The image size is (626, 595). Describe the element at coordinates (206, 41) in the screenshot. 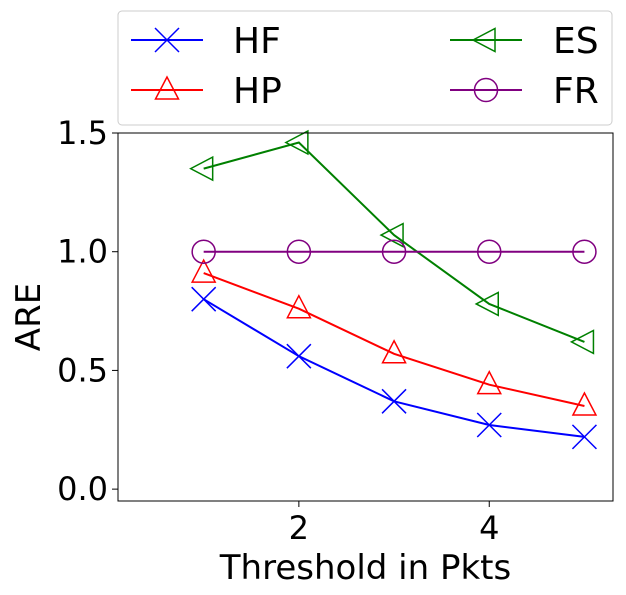

I see `legend-item-hf: HF` at that location.